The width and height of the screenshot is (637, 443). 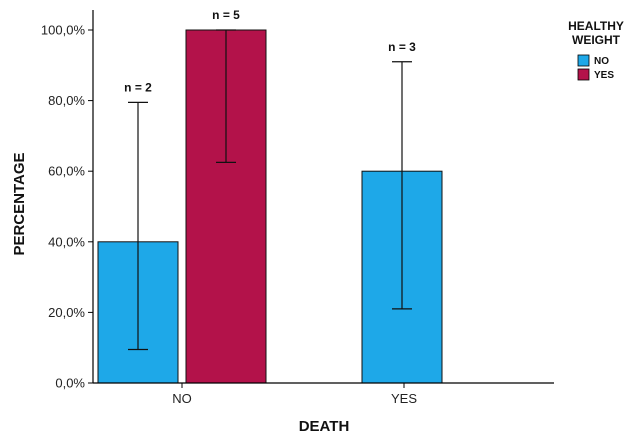 I want to click on n-label: n = 3, so click(x=402, y=47).